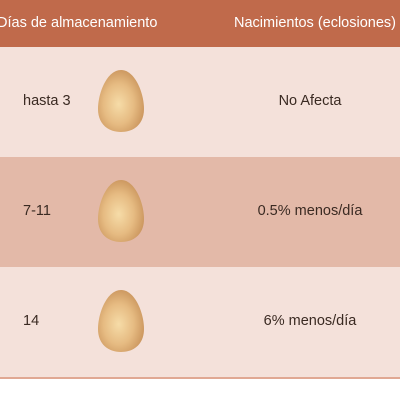 This screenshot has width=400, height=400. I want to click on row-effect: 6% menos/día, so click(310, 321).